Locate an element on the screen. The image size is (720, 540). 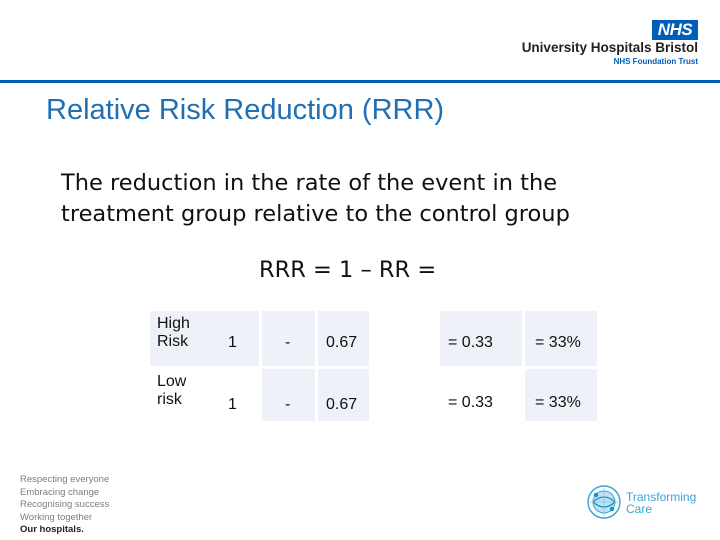
row-label-line1: Low risk is located at coordinates (172, 390).